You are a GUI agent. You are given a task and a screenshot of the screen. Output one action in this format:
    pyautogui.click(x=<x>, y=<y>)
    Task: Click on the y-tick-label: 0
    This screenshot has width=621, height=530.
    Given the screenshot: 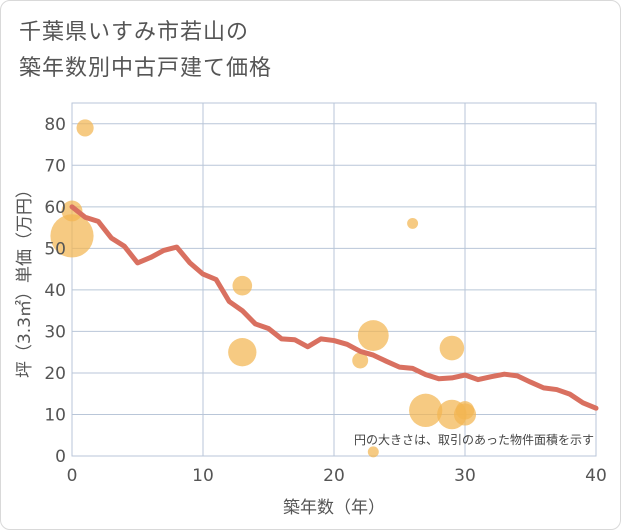 What is the action you would take?
    pyautogui.click(x=60, y=457)
    